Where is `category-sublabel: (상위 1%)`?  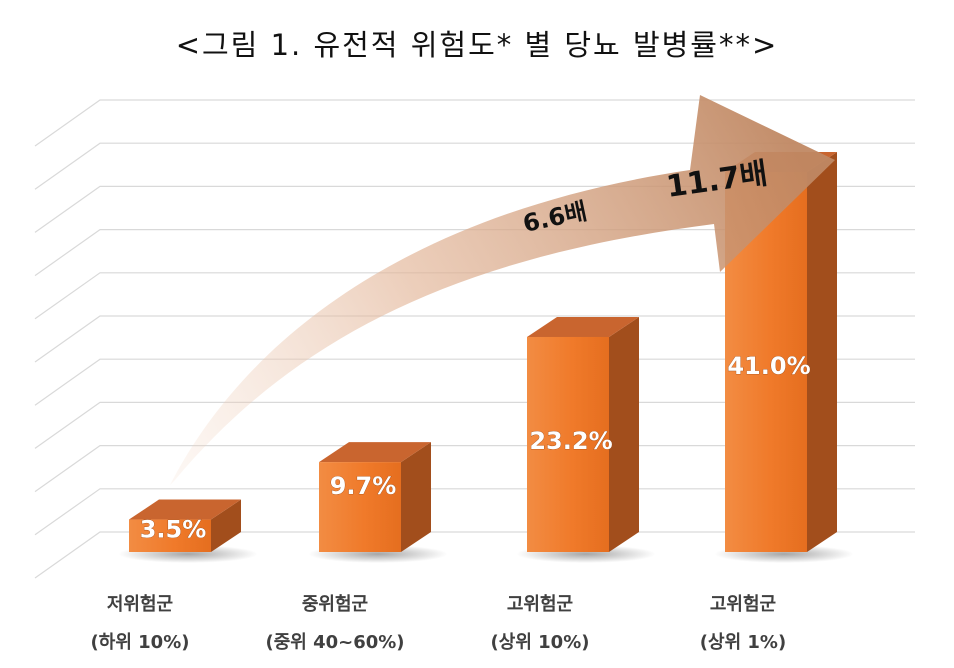 category-sublabel: (상위 1%) is located at coordinates (743, 642).